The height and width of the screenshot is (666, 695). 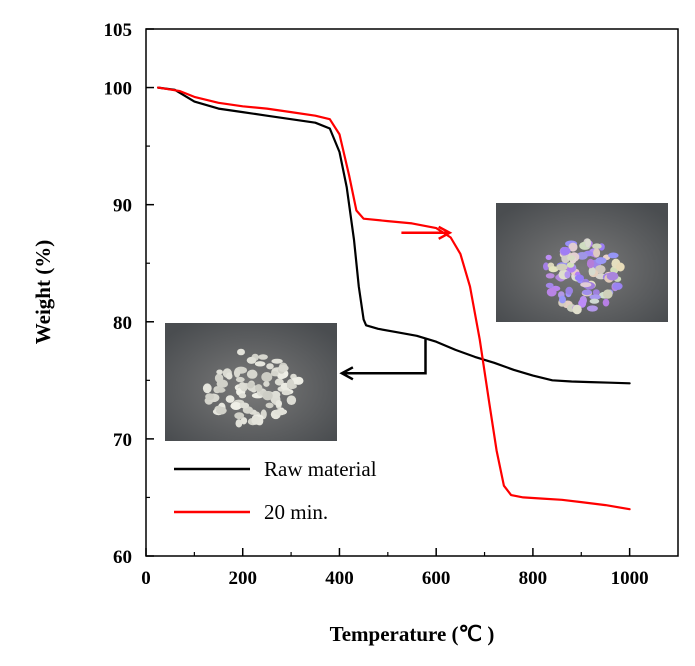 I want to click on y-axis-ticks, so click(x=150, y=292).